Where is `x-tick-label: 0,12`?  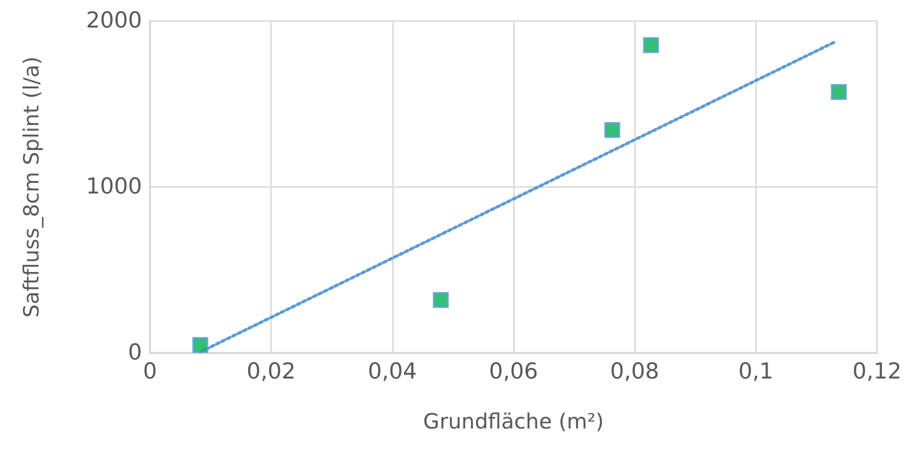 x-tick-label: 0,12 is located at coordinates (877, 372).